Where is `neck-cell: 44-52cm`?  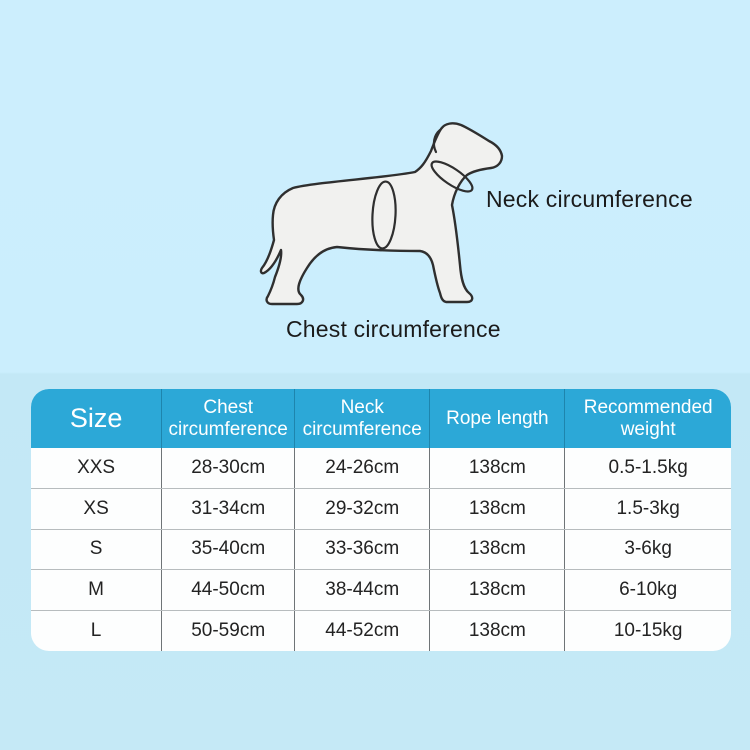
neck-cell: 44-52cm is located at coordinates (361, 631).